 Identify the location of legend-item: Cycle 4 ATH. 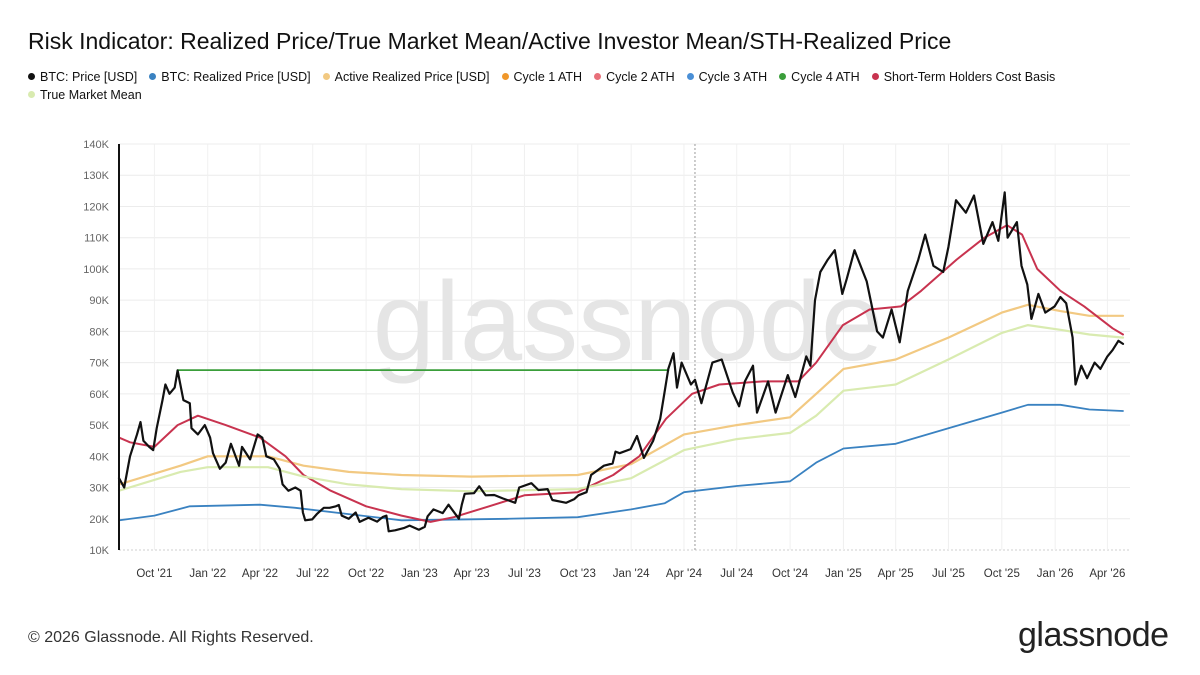
(819, 77).